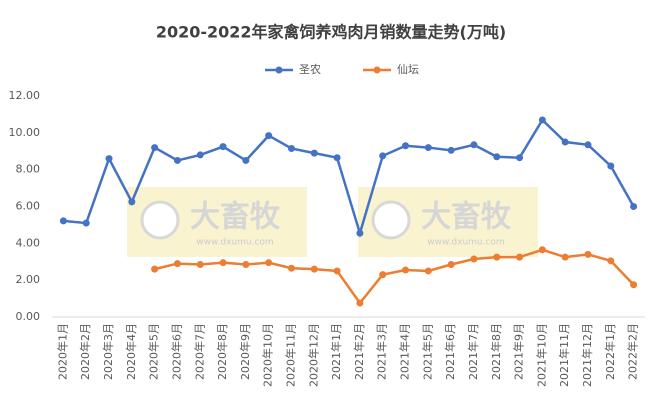 The width and height of the screenshot is (663, 408). Describe the element at coordinates (131, 351) in the screenshot. I see `x-tick-label: 2020年4月` at that location.